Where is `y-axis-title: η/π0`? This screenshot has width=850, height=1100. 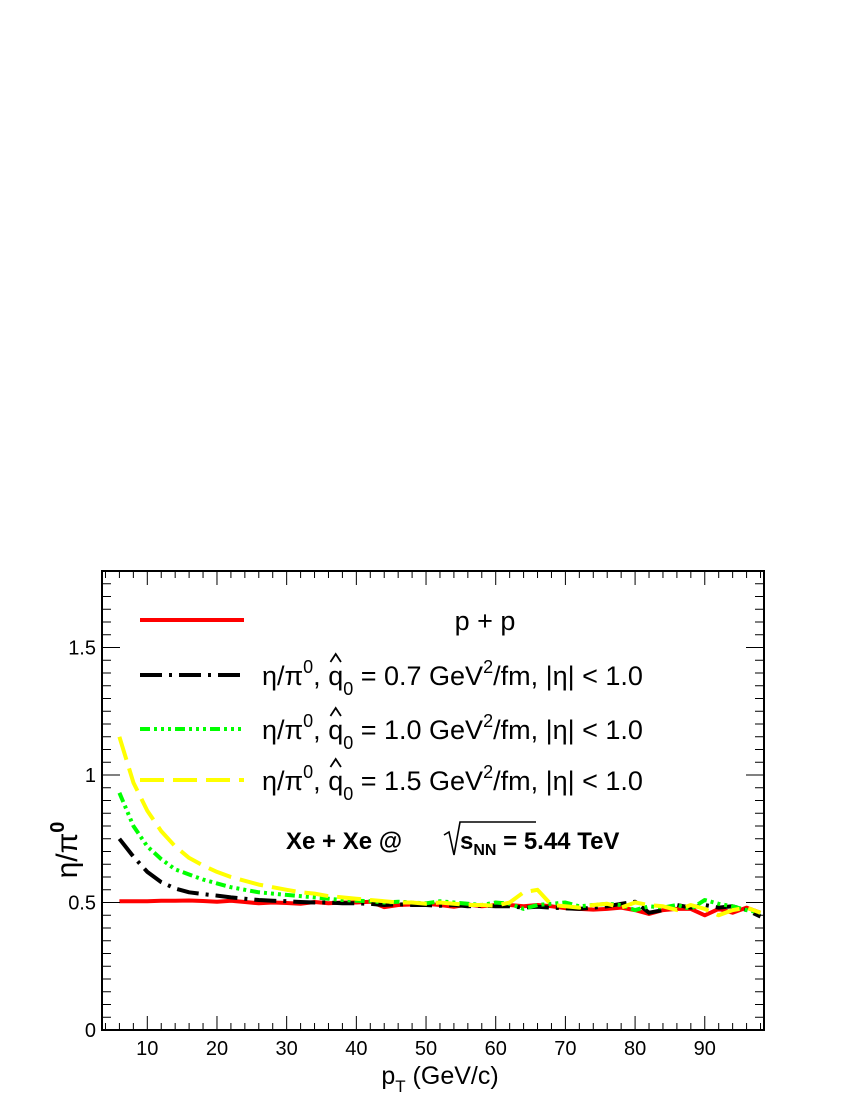
y-axis-title: η/π0 is located at coordinates (65, 850).